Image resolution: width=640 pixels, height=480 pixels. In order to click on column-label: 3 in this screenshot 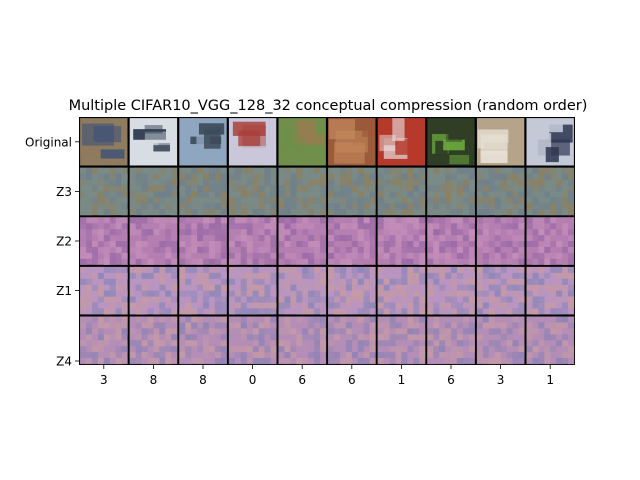, I will do `click(104, 380)`.